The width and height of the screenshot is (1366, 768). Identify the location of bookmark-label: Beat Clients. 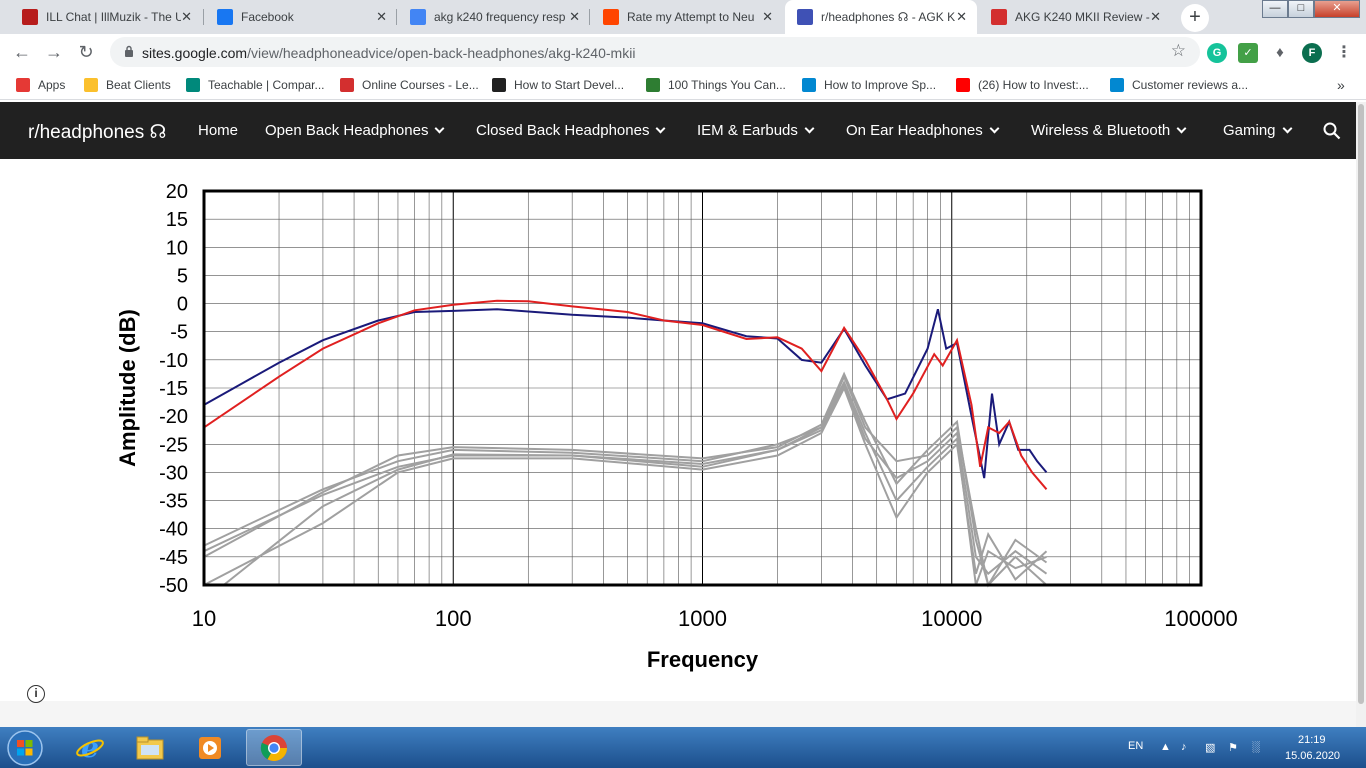
(138, 85).